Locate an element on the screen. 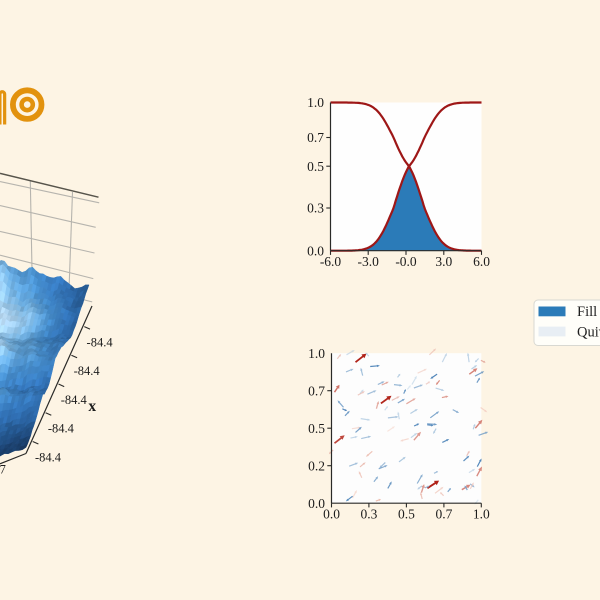 The height and width of the screenshot is (600, 600). svg-text: -6.0 is located at coordinates (331, 261).